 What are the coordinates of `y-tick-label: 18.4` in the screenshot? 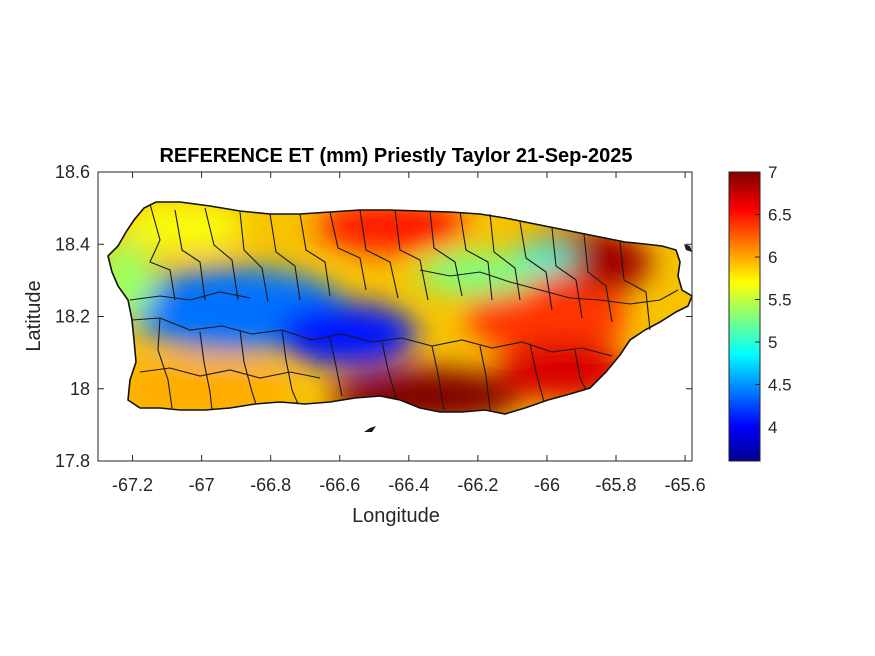 It's located at (72, 244).